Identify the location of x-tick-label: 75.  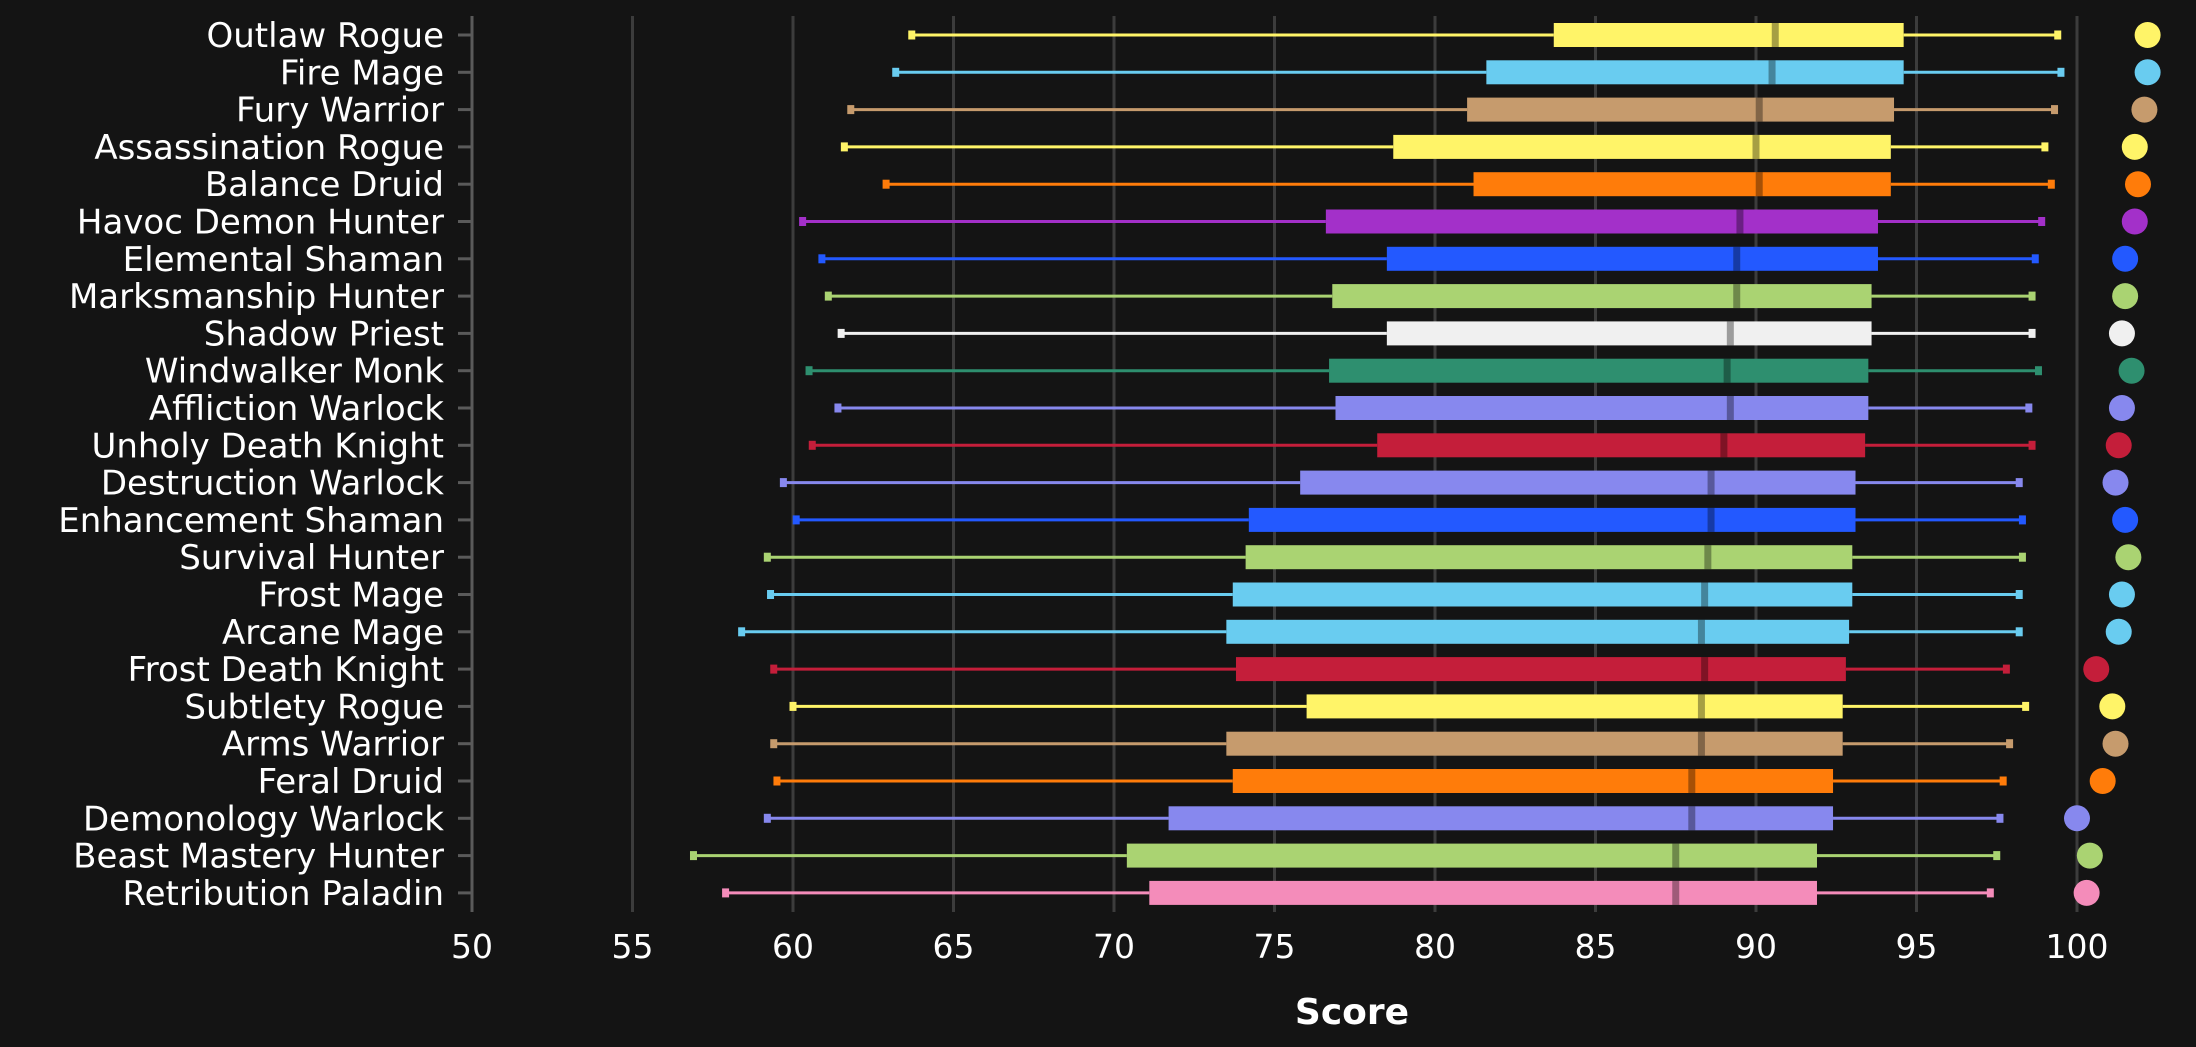
(1275, 946).